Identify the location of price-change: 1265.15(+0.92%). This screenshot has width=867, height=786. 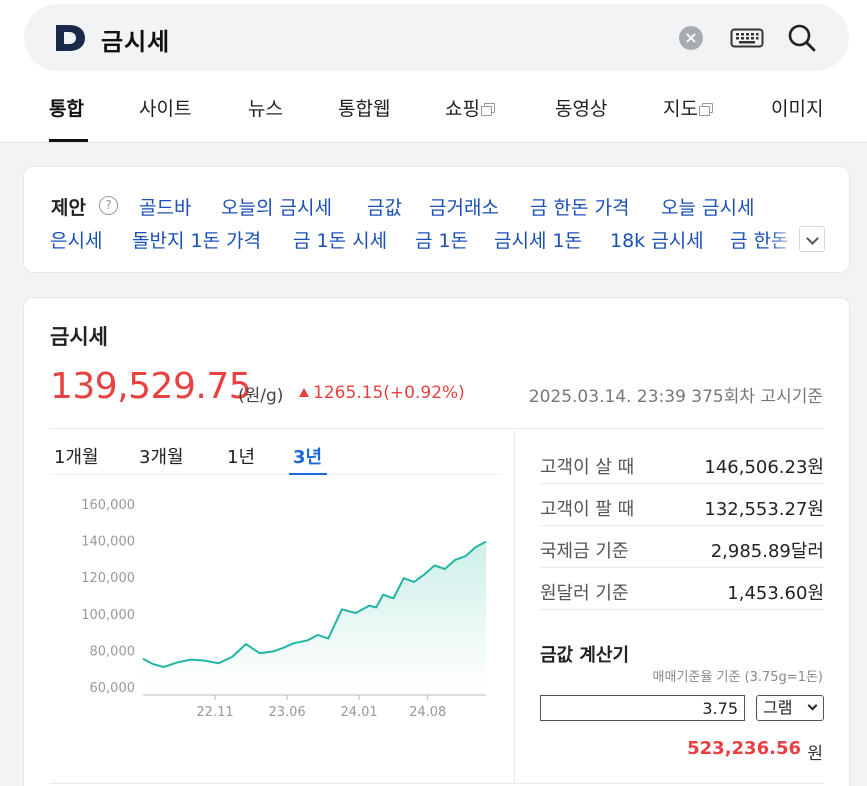
(382, 393).